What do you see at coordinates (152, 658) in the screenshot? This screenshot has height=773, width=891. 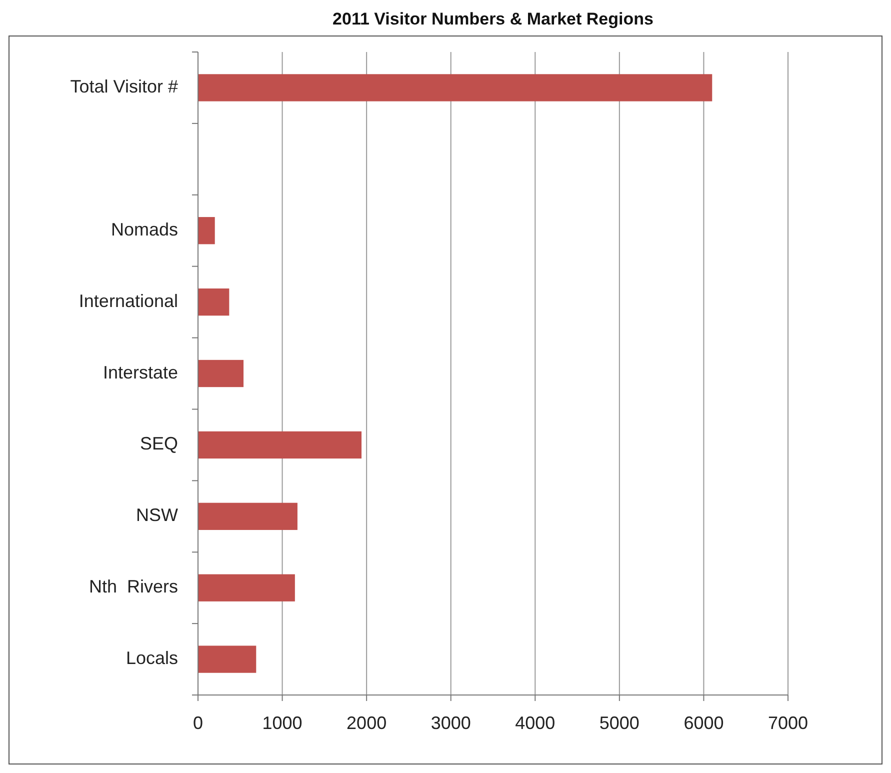 I see `y-tick-label: Locals` at bounding box center [152, 658].